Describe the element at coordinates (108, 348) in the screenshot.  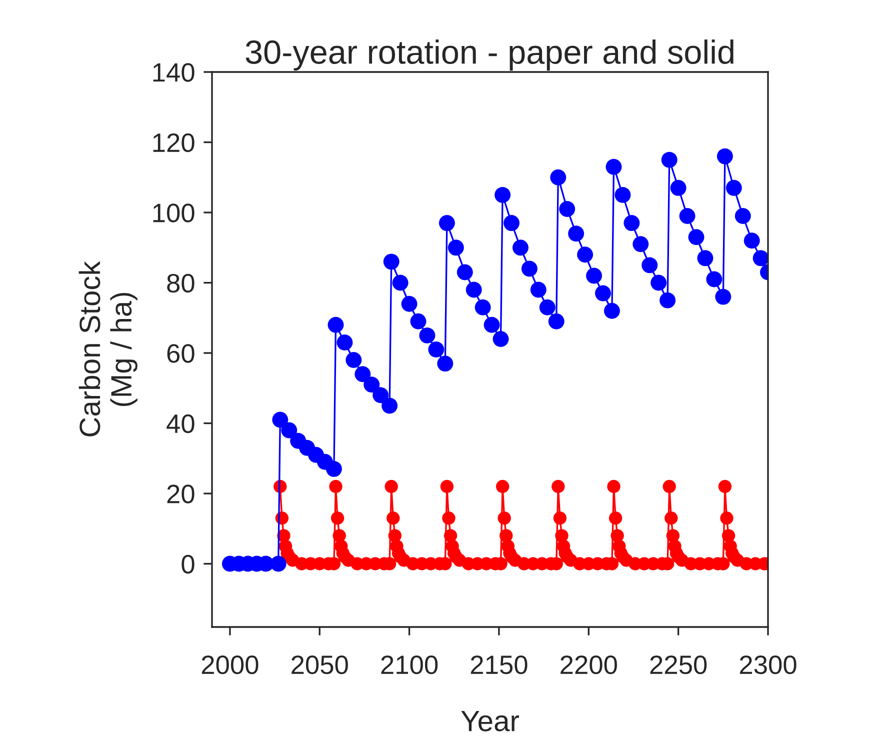
I see `y-axis-title: Carbon Stock (Mg / ha)` at that location.